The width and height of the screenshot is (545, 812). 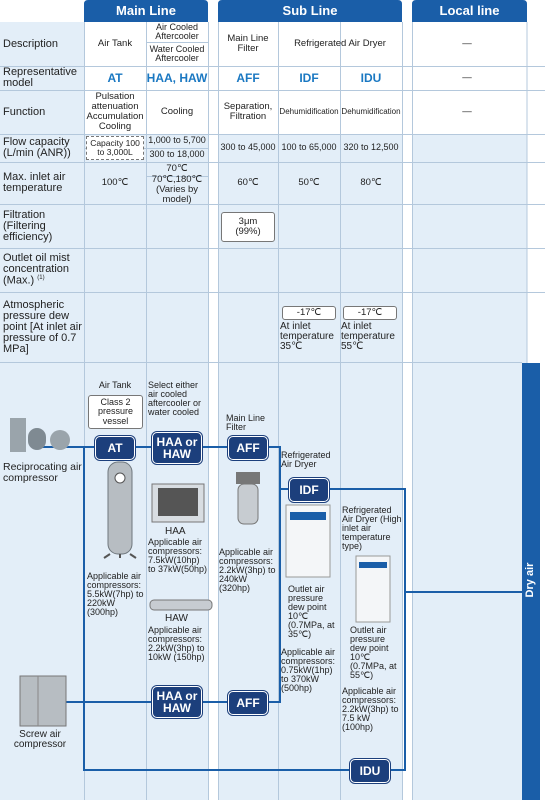 What do you see at coordinates (37, 147) in the screenshot?
I see `row-label: Flow capacity (L/min (ANR))` at bounding box center [37, 147].